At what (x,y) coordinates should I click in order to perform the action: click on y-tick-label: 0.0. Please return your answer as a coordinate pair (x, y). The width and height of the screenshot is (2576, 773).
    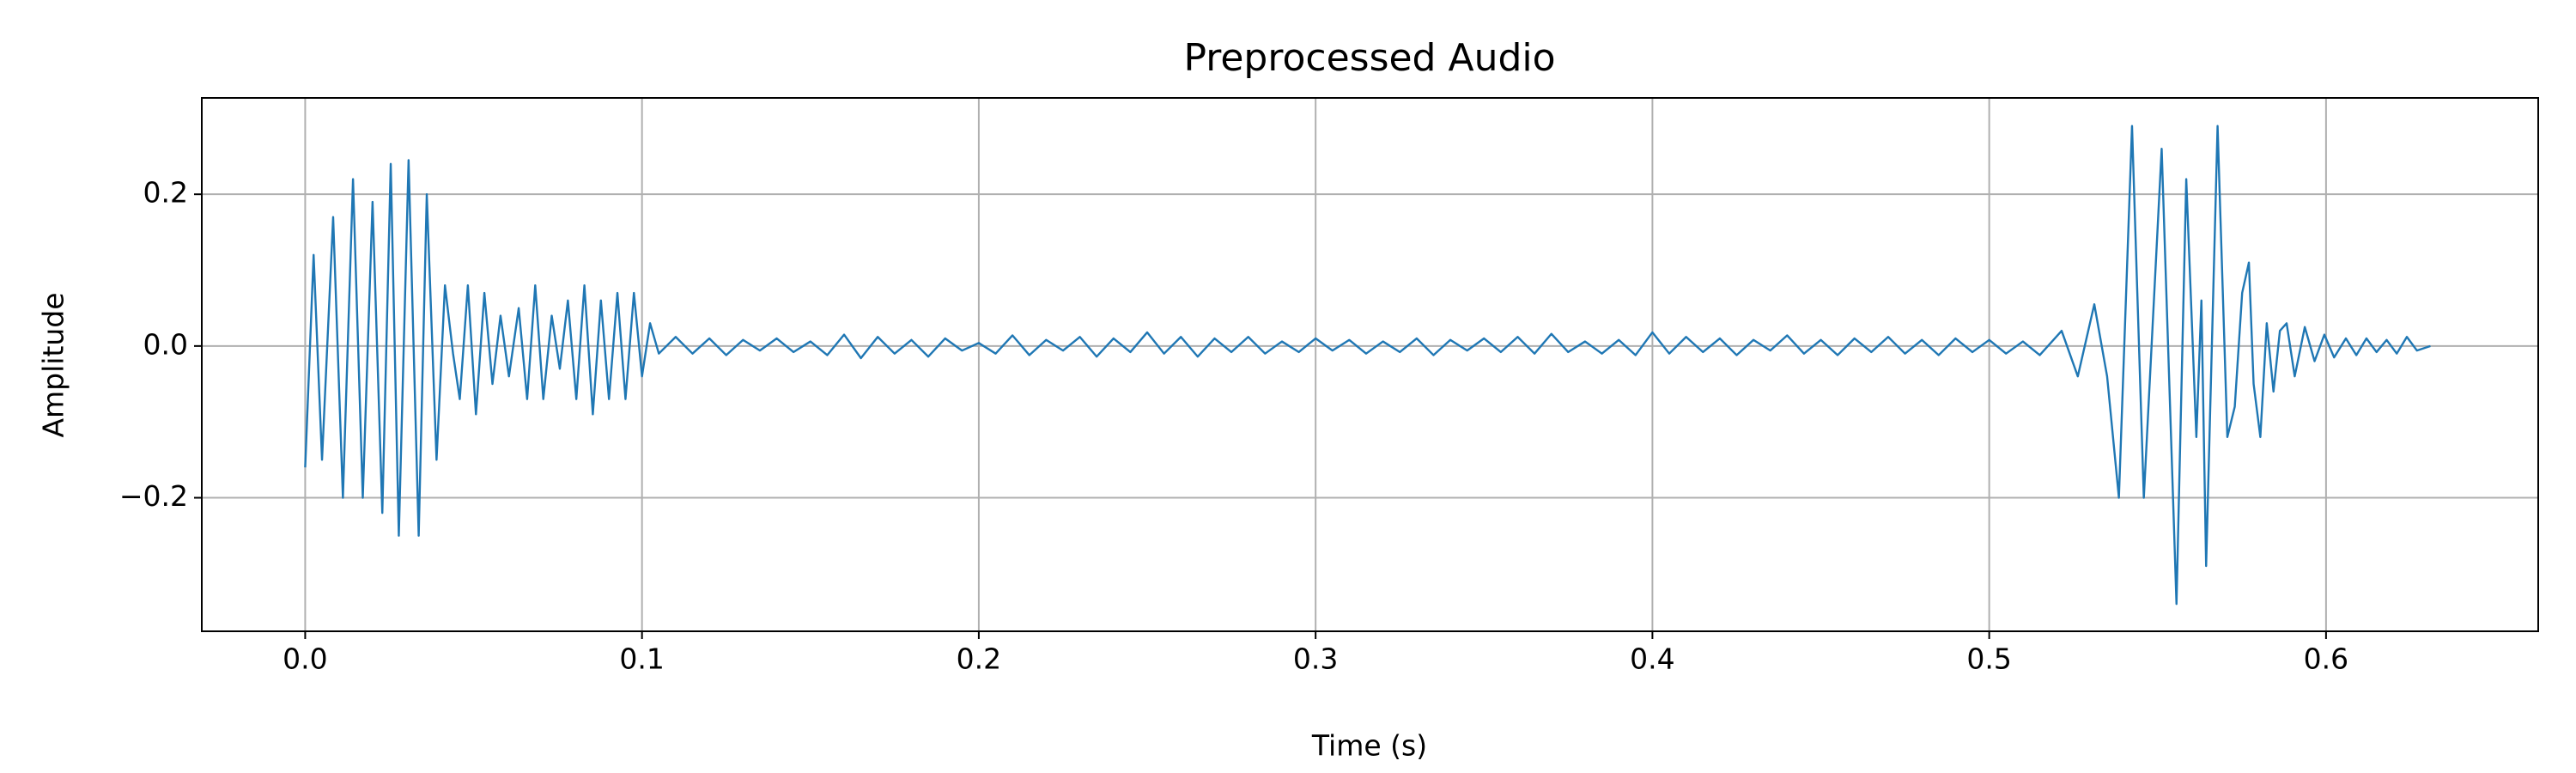
    Looking at the image, I should click on (165, 344).